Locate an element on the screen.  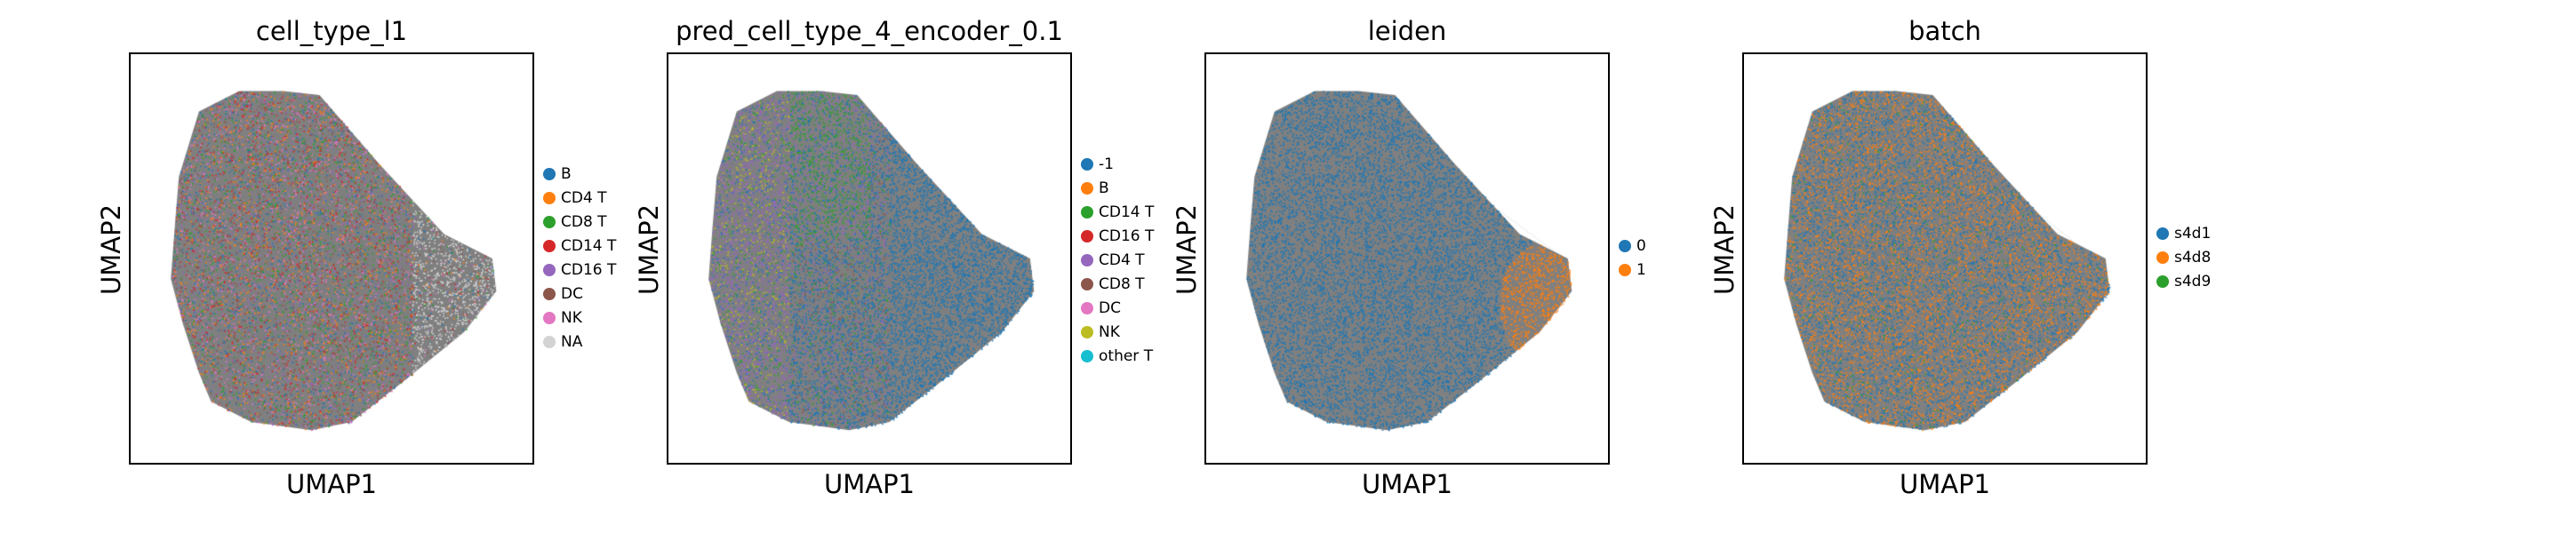
legend-item: NA is located at coordinates (562, 342).